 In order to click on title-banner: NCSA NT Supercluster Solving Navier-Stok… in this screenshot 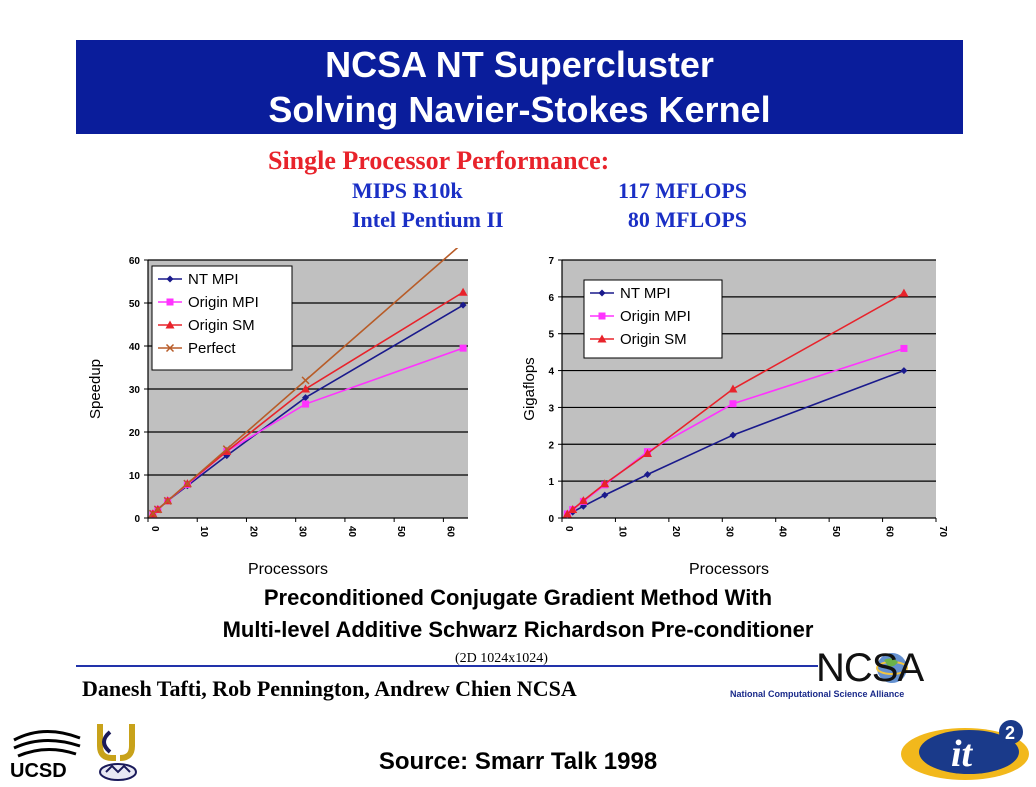, I will do `click(519, 87)`.